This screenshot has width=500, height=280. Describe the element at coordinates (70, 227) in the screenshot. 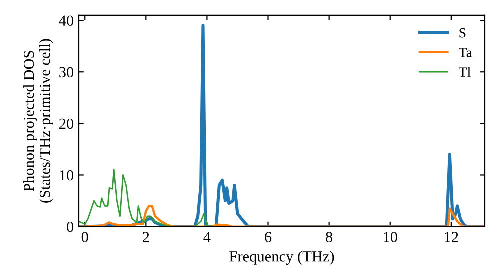

I see `y-tick-label: 0` at that location.